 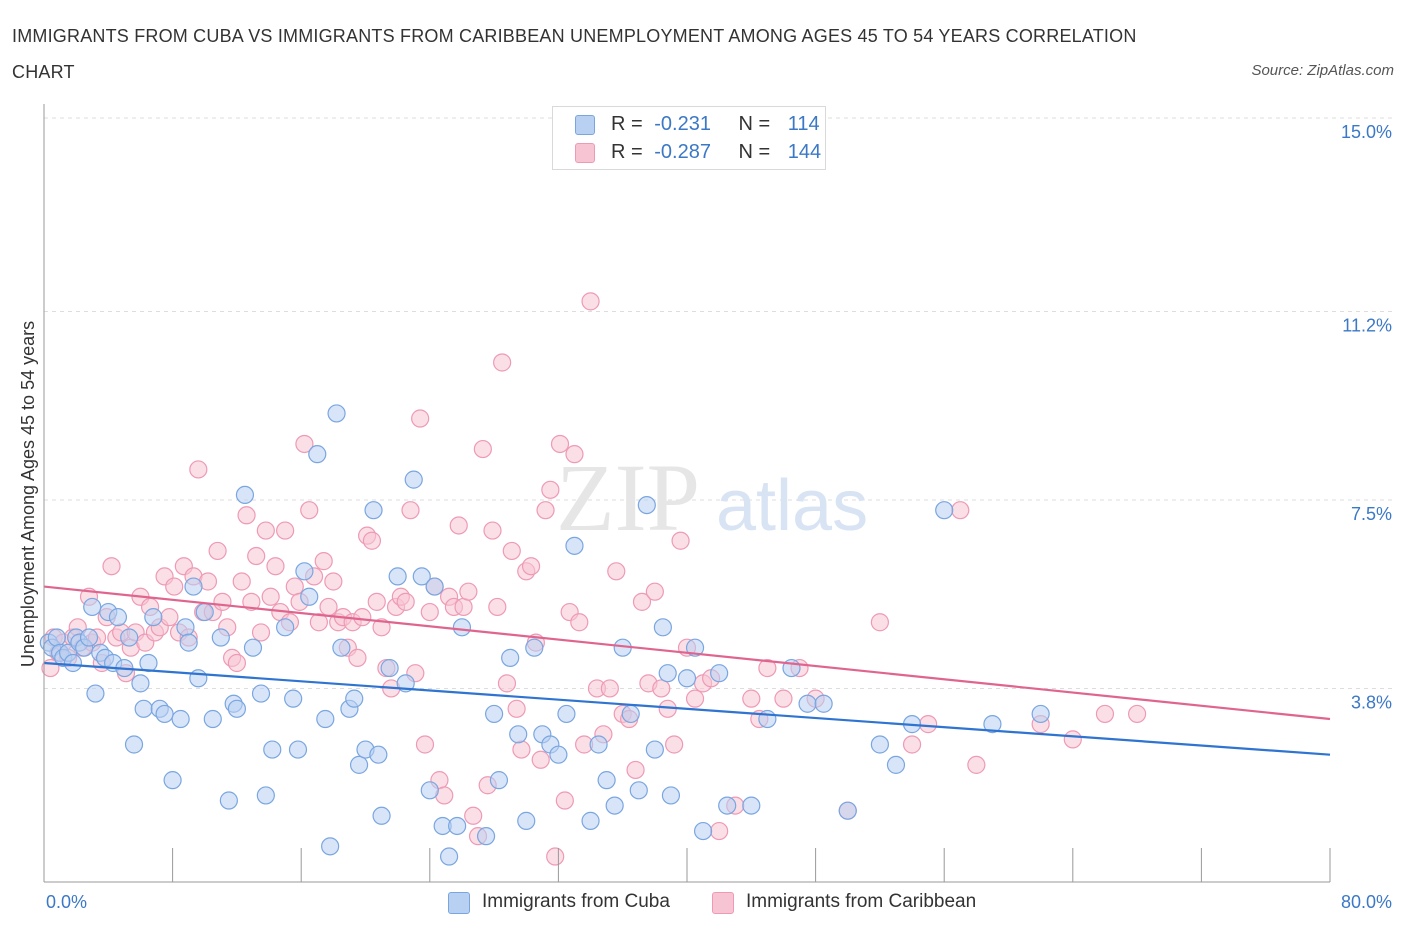 I want to click on bottom-legend-swatch-caribbean, so click(x=723, y=903).